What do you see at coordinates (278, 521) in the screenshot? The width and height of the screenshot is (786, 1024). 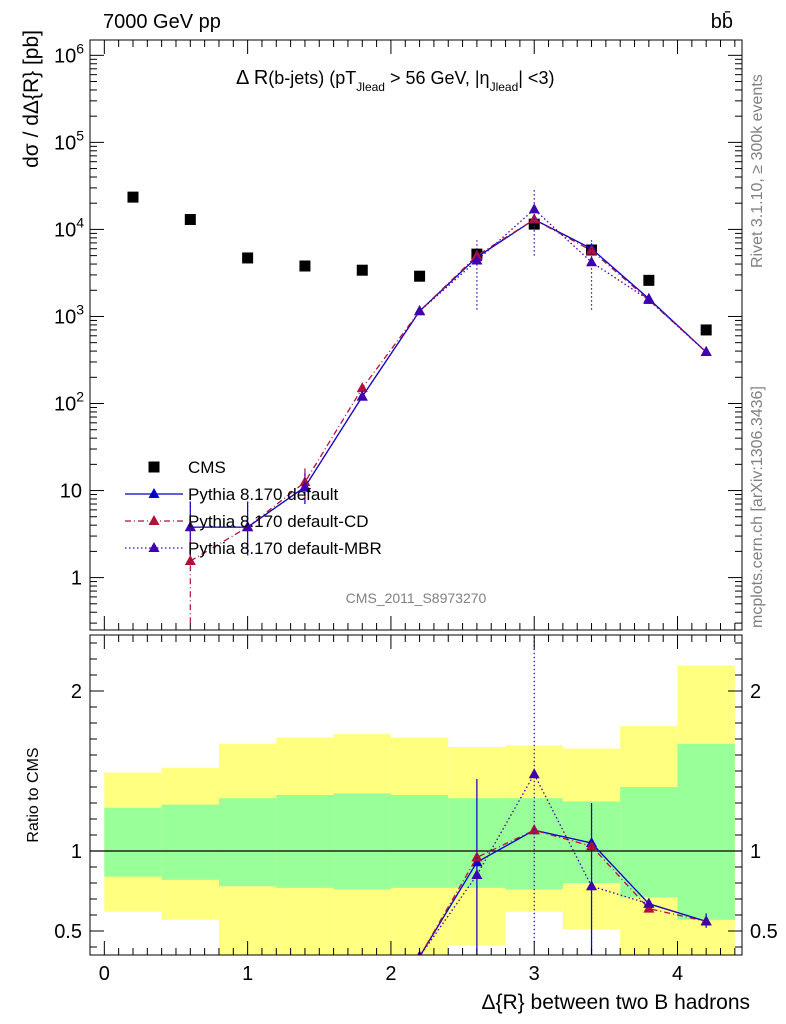 I see `legend-label: Pythia 8.170 default-CD` at bounding box center [278, 521].